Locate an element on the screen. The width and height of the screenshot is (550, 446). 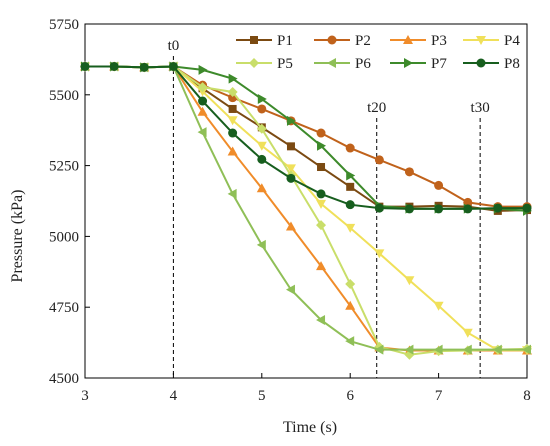
legend-label: P8 is located at coordinates (512, 64).